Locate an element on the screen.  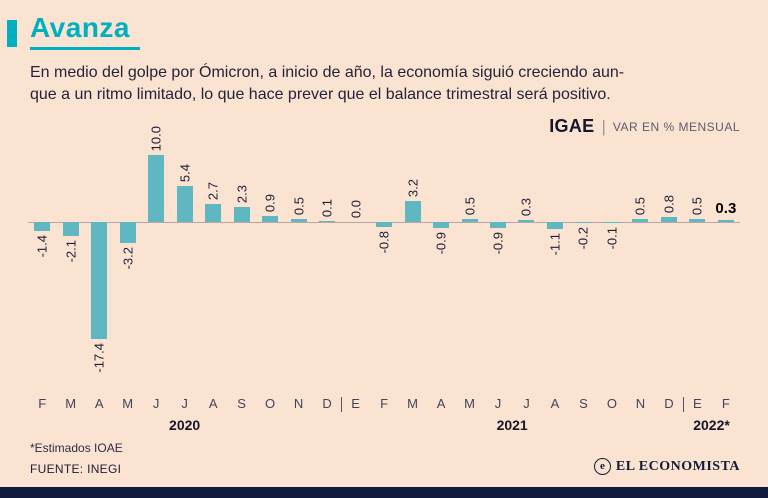
source-label: FUENTE: INEGI is located at coordinates (76, 469).